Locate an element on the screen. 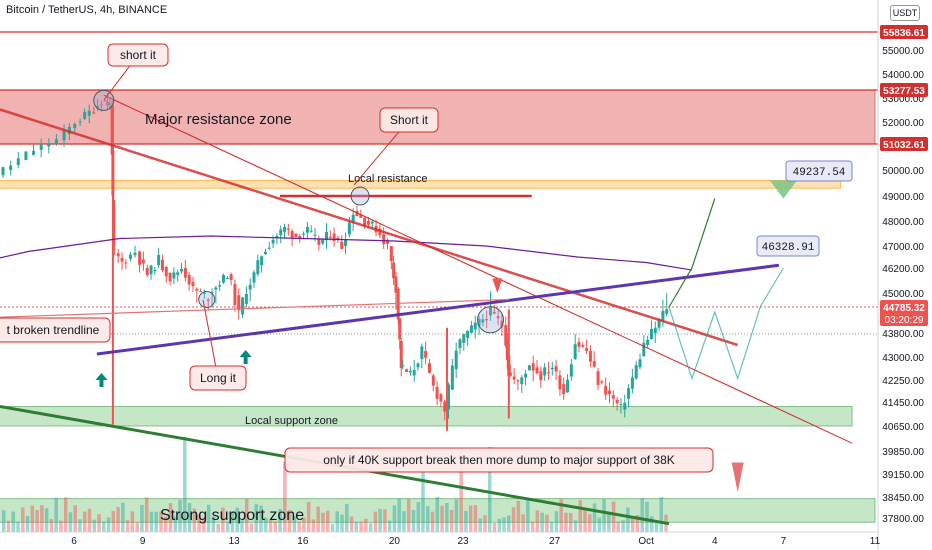 The image size is (932, 550). price-tag-text: 53277.53 is located at coordinates (904, 91).